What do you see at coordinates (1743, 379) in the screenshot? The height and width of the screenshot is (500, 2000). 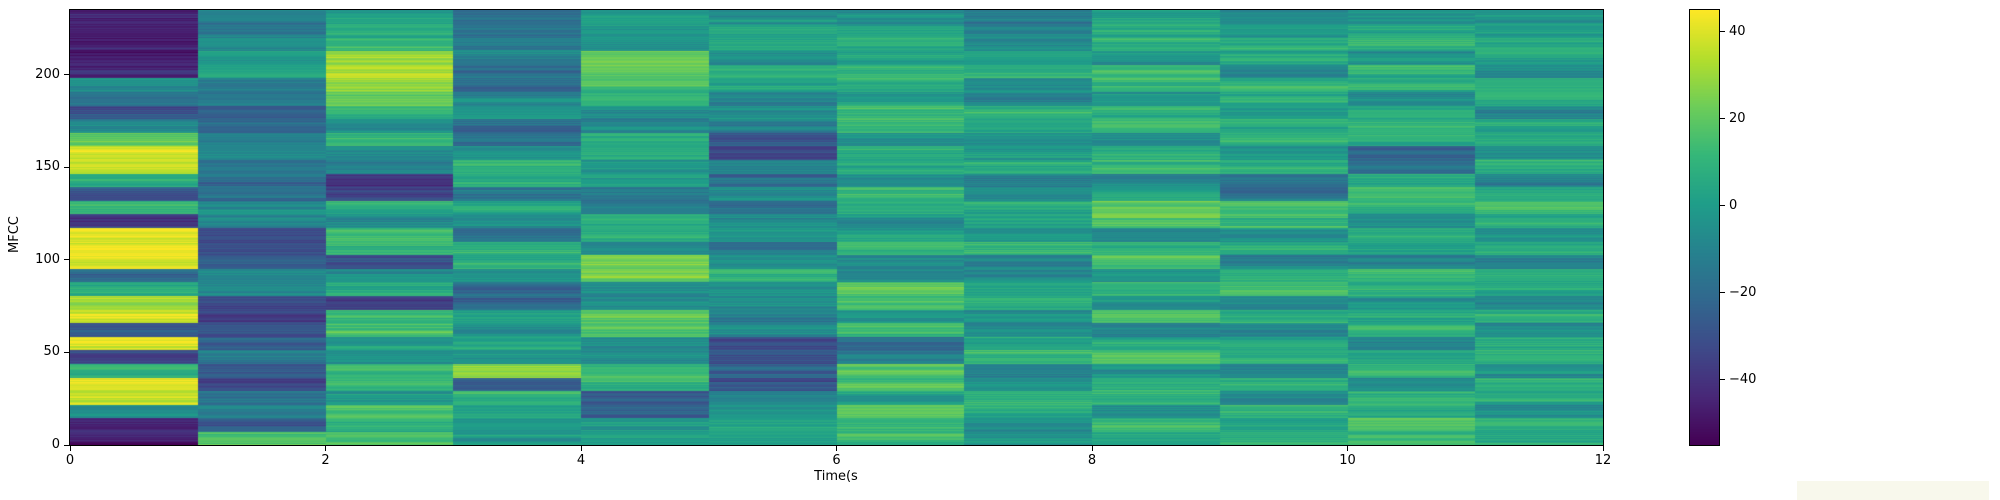 I see `colorbar-tick-label: −40` at bounding box center [1743, 379].